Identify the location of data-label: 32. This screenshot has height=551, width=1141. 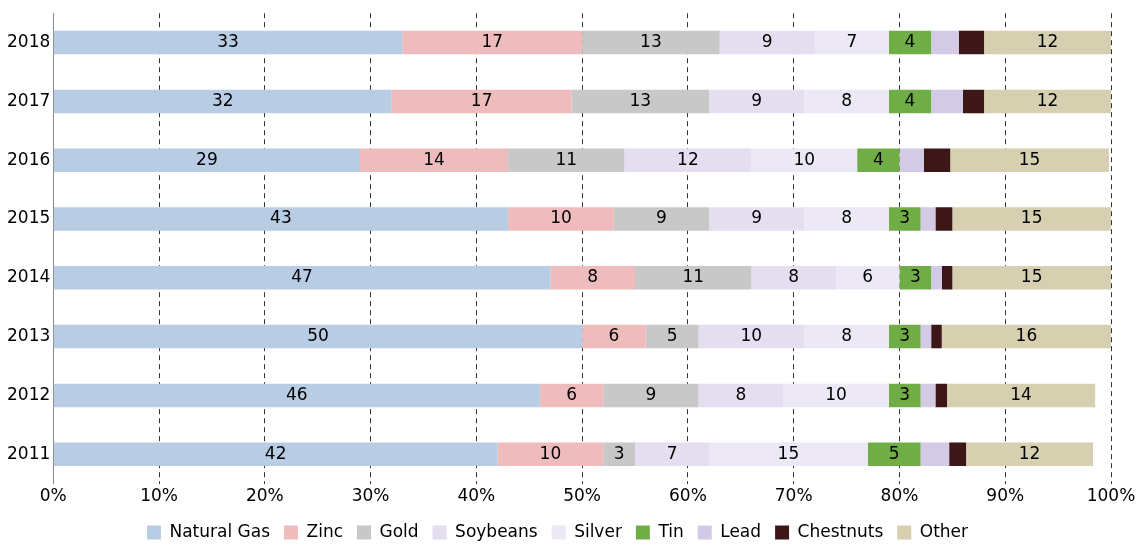
(222, 99).